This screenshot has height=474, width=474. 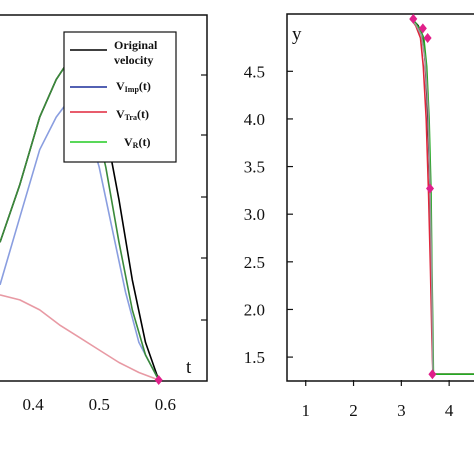 I want to click on legend-label-original: Original, so click(x=136, y=45).